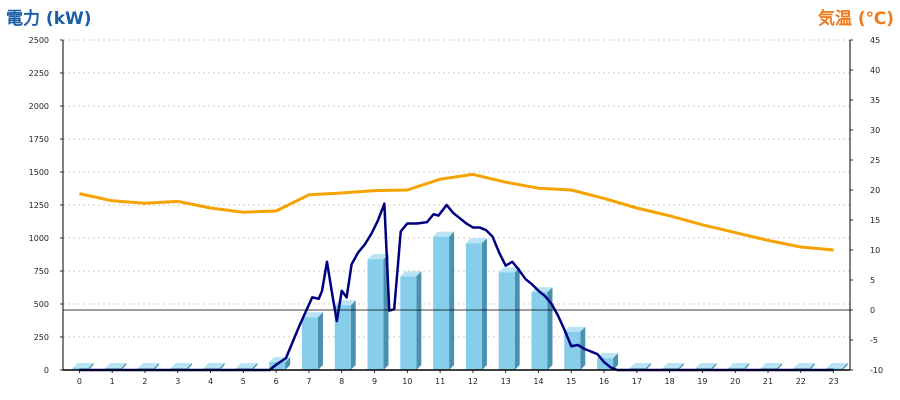 The image size is (900, 400). Describe the element at coordinates (571, 381) in the screenshot. I see `x-tick-label: 15` at that location.